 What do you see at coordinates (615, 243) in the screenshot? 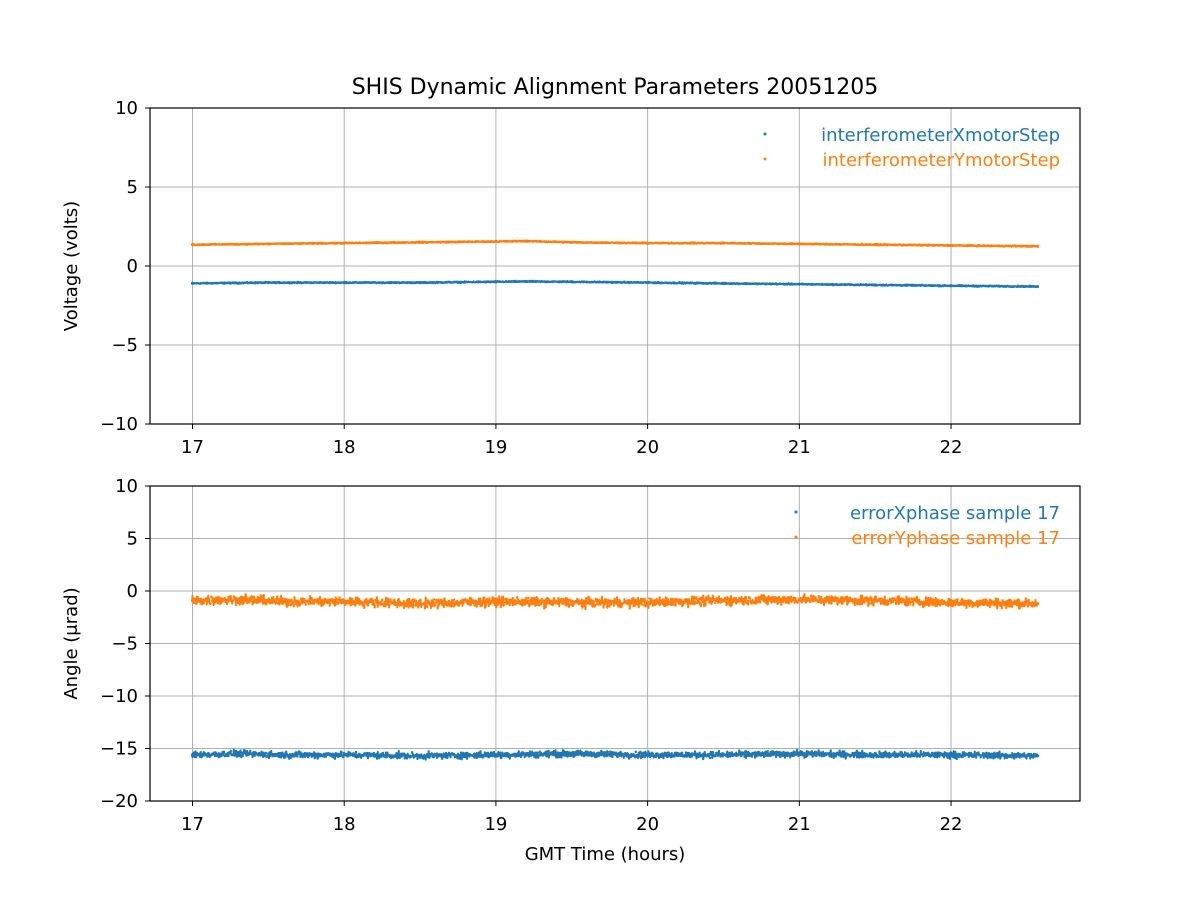
I see `series-interferometerymotorstep` at bounding box center [615, 243].